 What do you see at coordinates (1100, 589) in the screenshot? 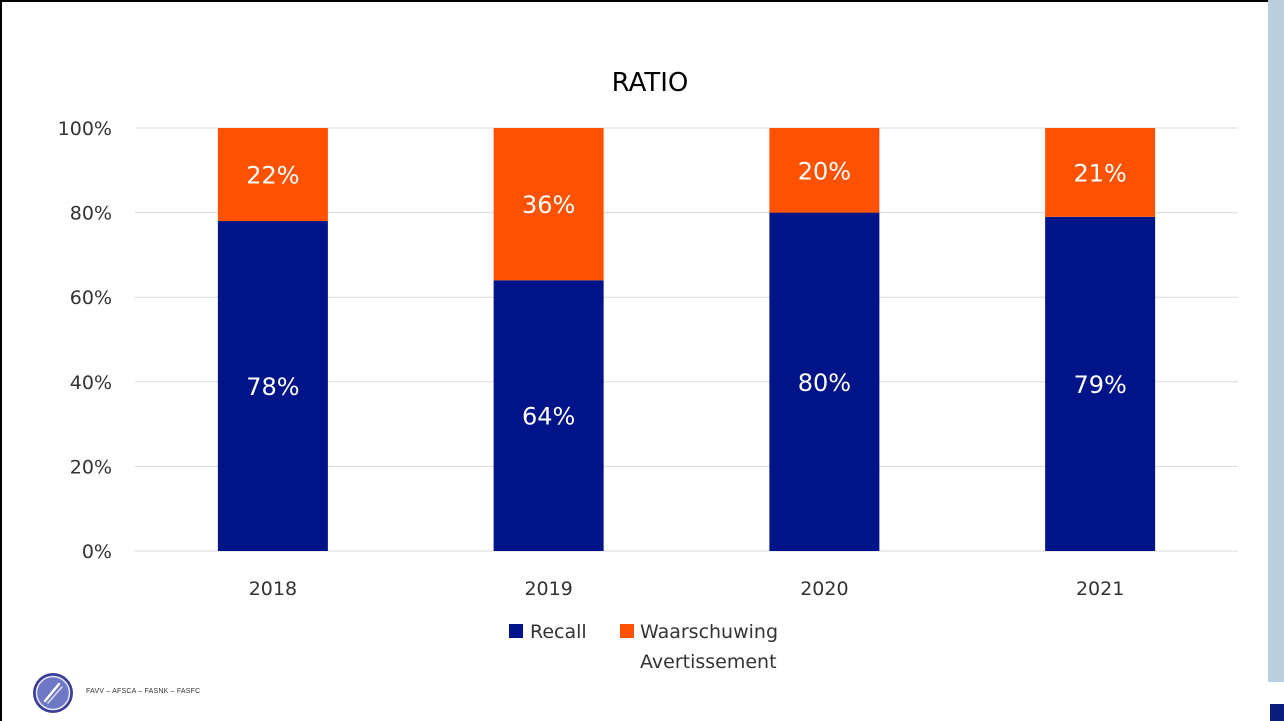
I see `x-tick-label: 2021` at bounding box center [1100, 589].